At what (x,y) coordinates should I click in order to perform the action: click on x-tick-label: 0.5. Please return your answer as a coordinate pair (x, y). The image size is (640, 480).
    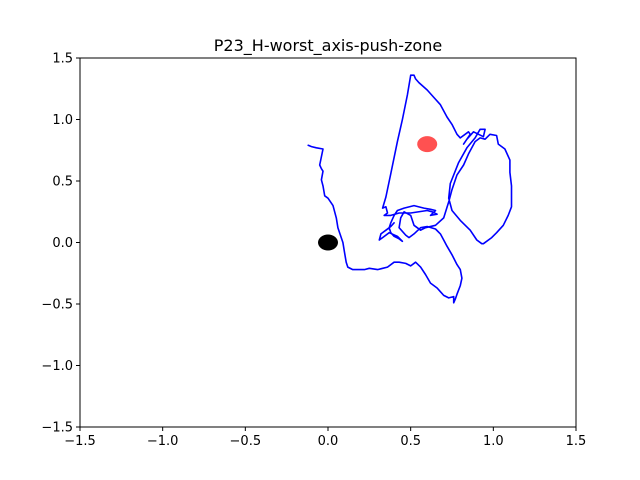
    Looking at the image, I should click on (410, 441).